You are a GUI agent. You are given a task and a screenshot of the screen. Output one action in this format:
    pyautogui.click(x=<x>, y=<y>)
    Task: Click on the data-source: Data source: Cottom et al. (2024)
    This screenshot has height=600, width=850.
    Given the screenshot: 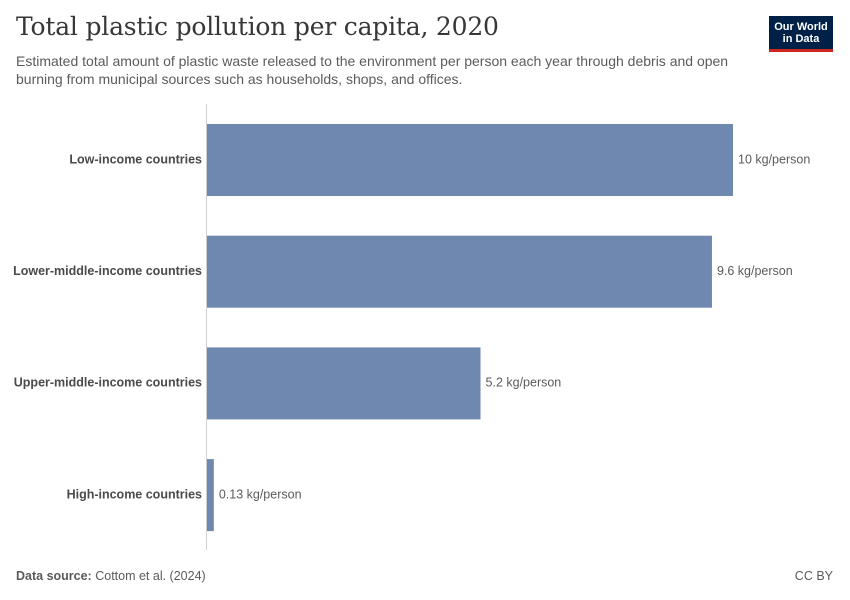 What is the action you would take?
    pyautogui.click(x=111, y=576)
    